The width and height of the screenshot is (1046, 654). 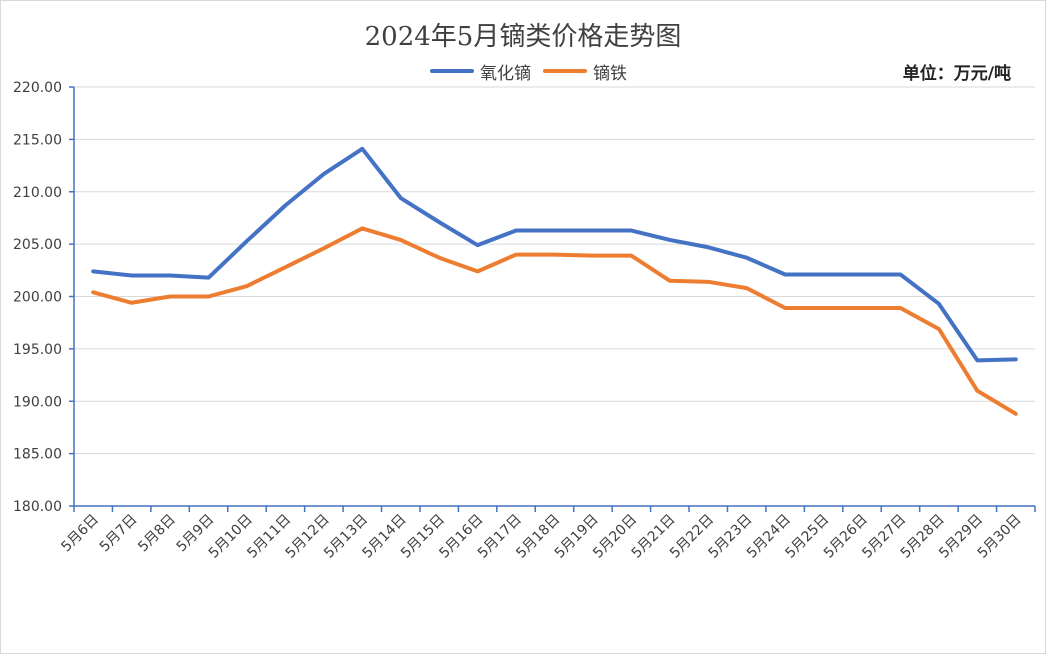 What do you see at coordinates (80, 534) in the screenshot?
I see `x-tick-label: 5月6日` at bounding box center [80, 534].